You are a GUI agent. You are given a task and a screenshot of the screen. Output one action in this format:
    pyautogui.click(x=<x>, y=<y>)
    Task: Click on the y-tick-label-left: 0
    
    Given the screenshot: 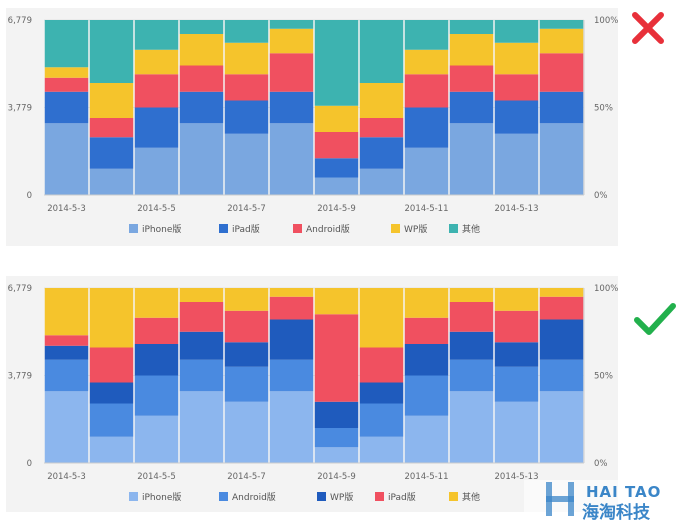 What is the action you would take?
    pyautogui.click(x=29, y=196)
    